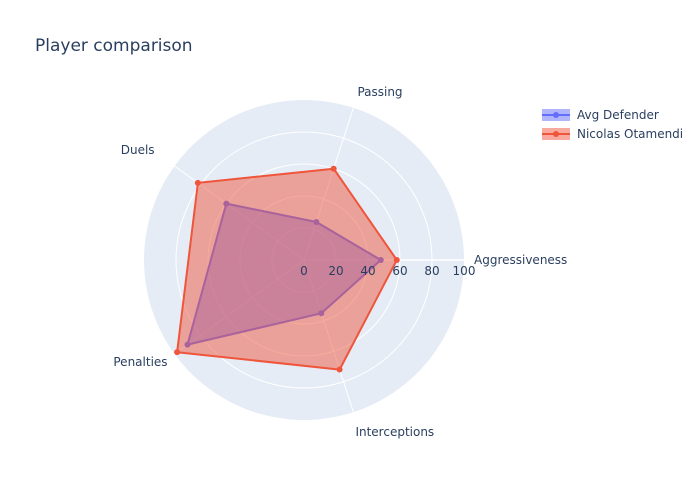 This screenshot has width=700, height=500. I want to click on axis-label-interceptions: Interceptions, so click(394, 432).